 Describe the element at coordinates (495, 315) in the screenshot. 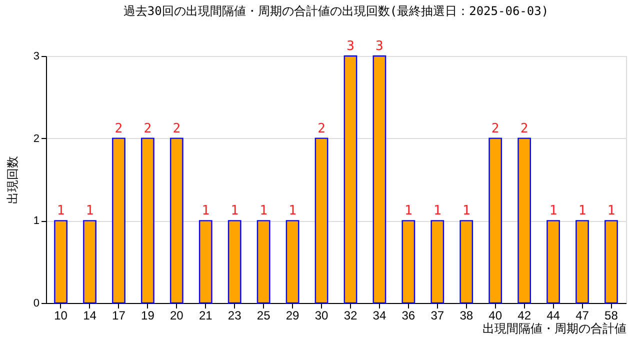

I see `x-tick-label: 40` at that location.